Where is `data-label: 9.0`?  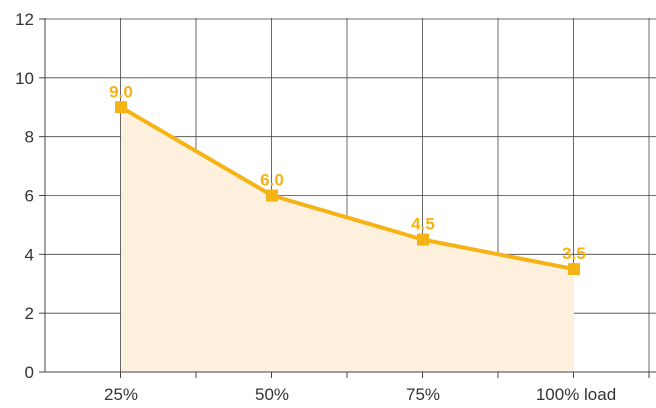
data-label: 9.0 is located at coordinates (121, 91).